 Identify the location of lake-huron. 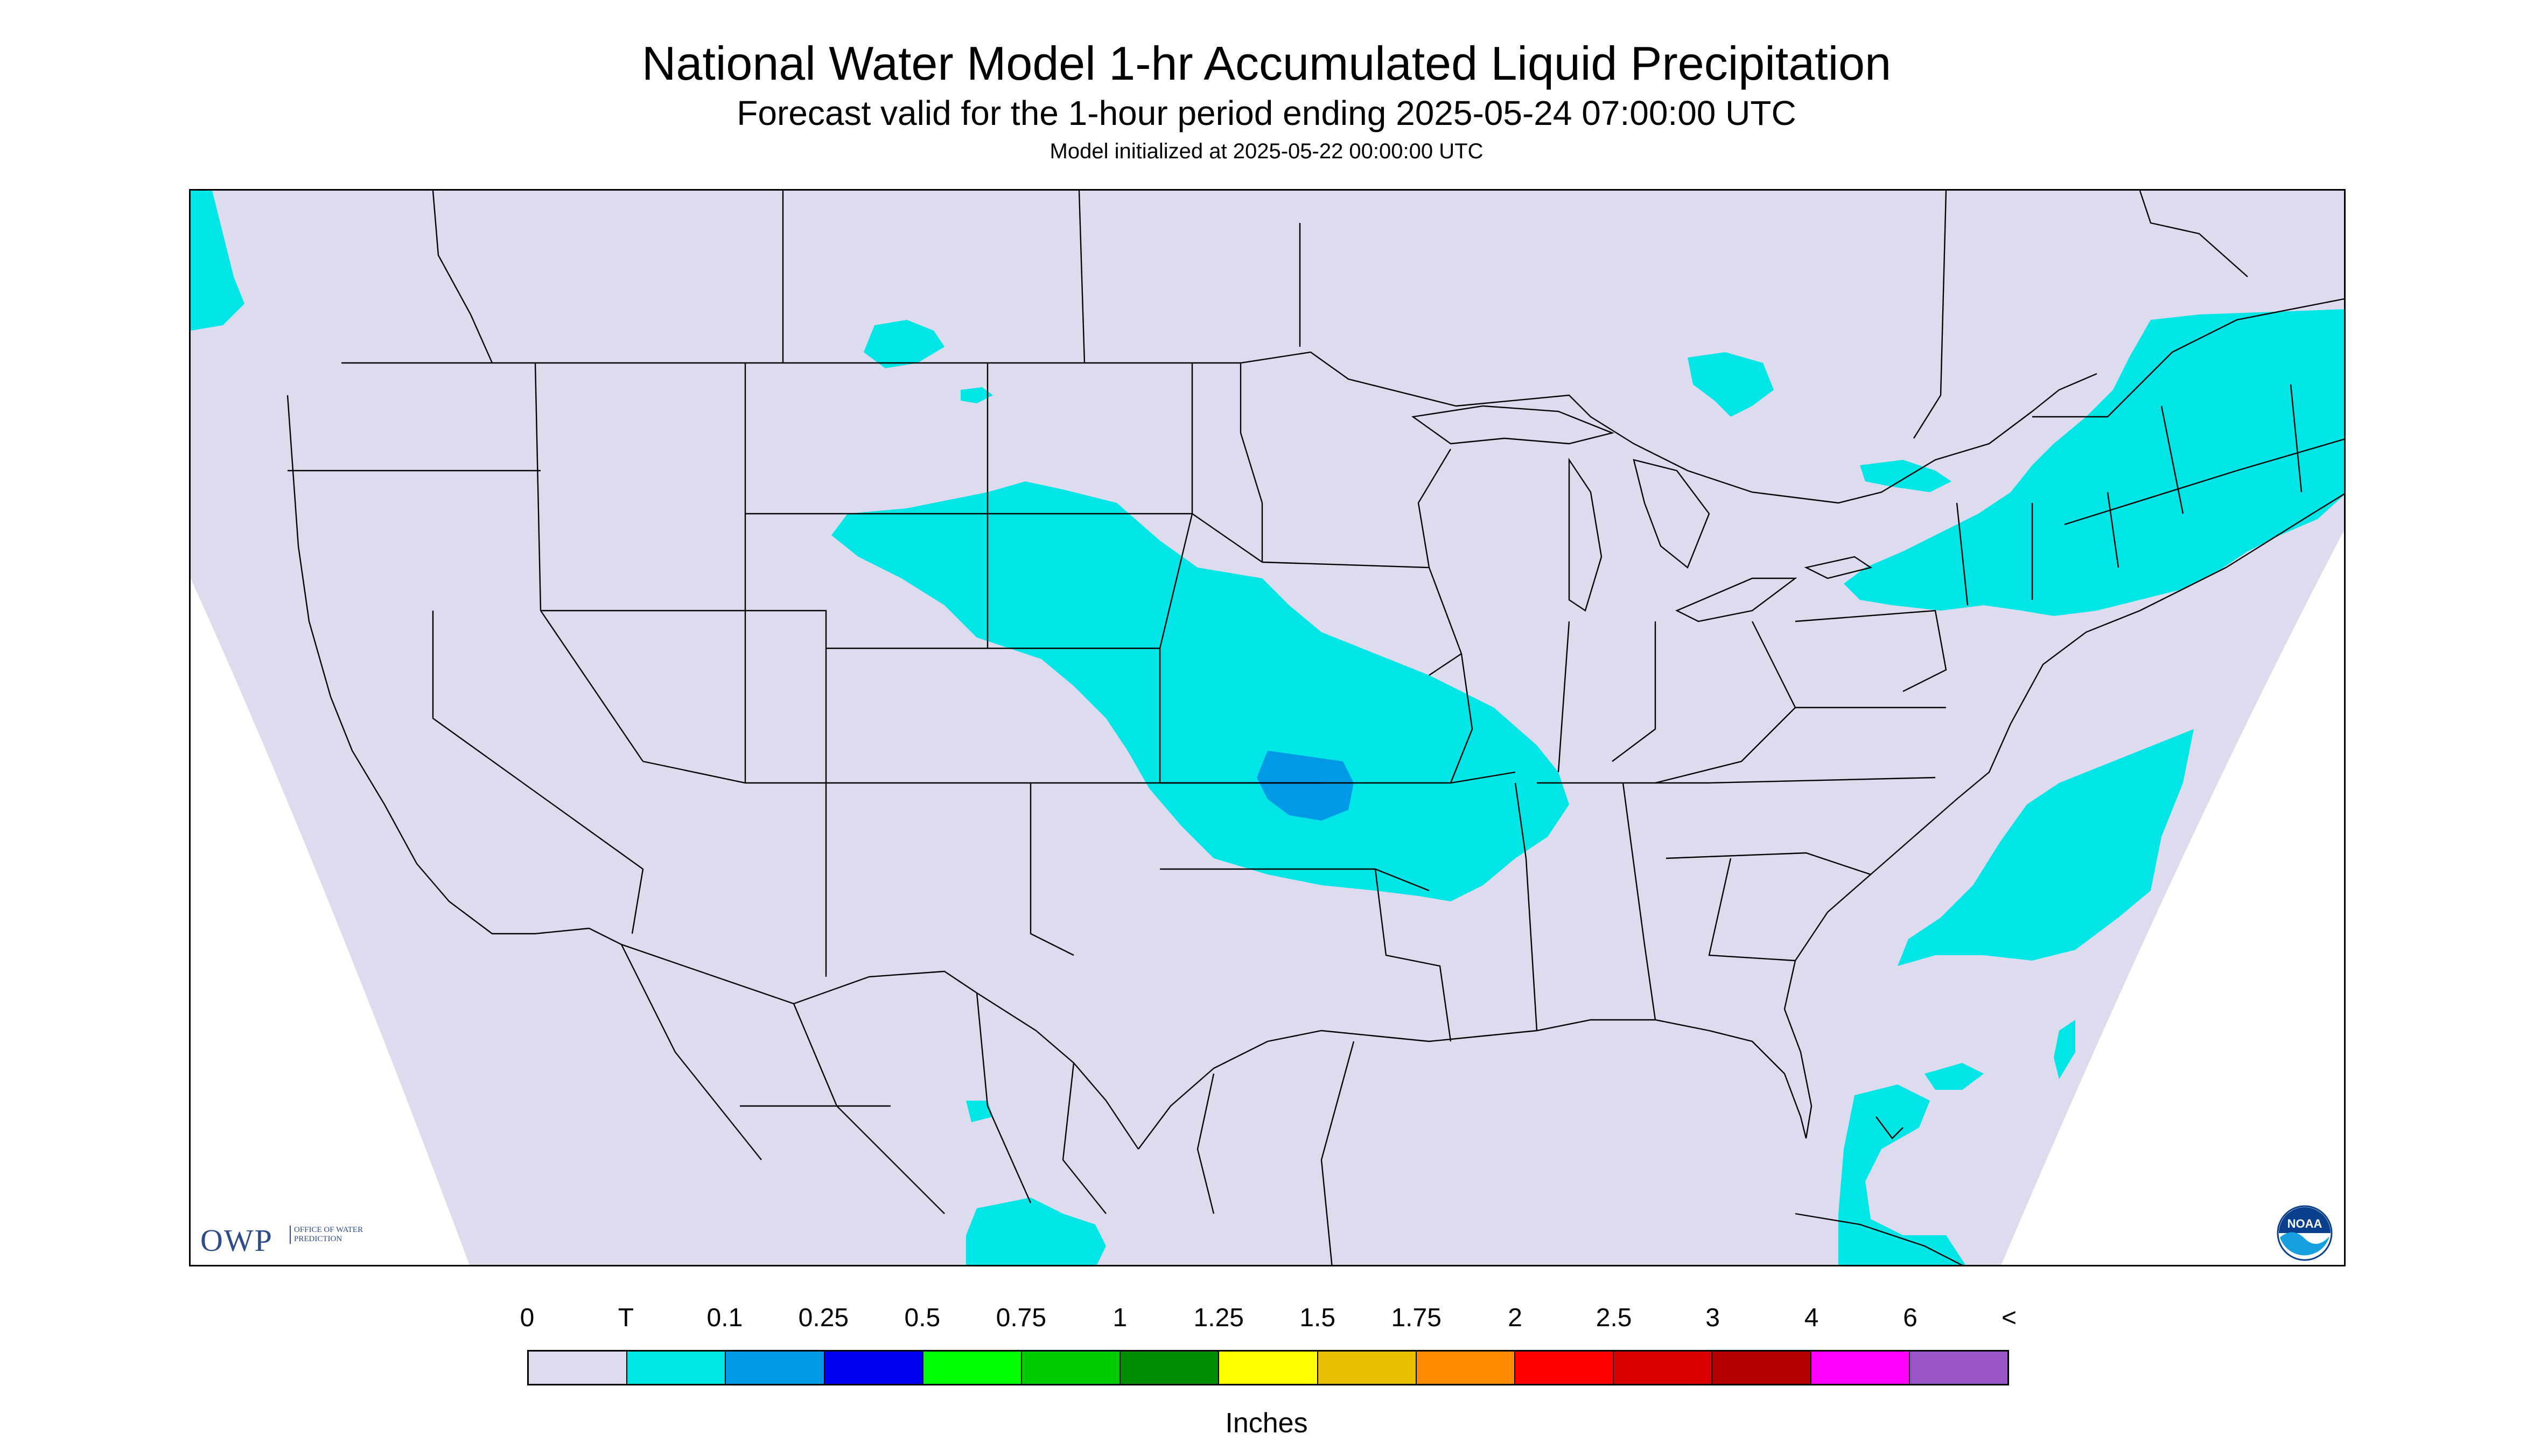
(1671, 514).